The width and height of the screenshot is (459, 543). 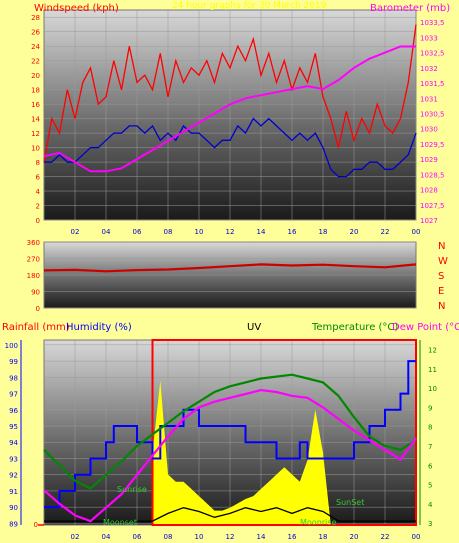 I want to click on climate-x-tick: 06, so click(x=137, y=537).